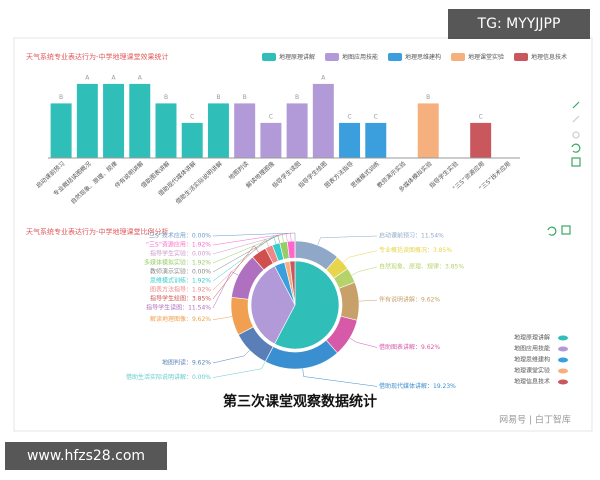 The height and width of the screenshot is (480, 600). What do you see at coordinates (180, 299) in the screenshot?
I see `data-label: 指导学生绘图：3.85%` at bounding box center [180, 299].